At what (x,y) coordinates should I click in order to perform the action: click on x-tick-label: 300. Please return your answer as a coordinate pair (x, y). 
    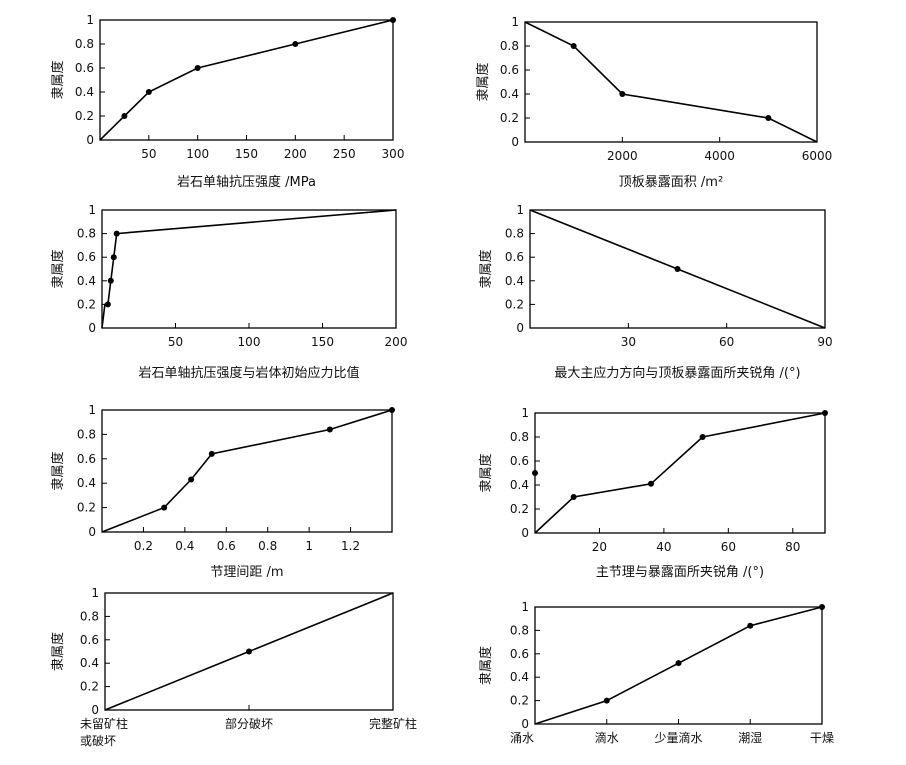
    Looking at the image, I should click on (393, 154).